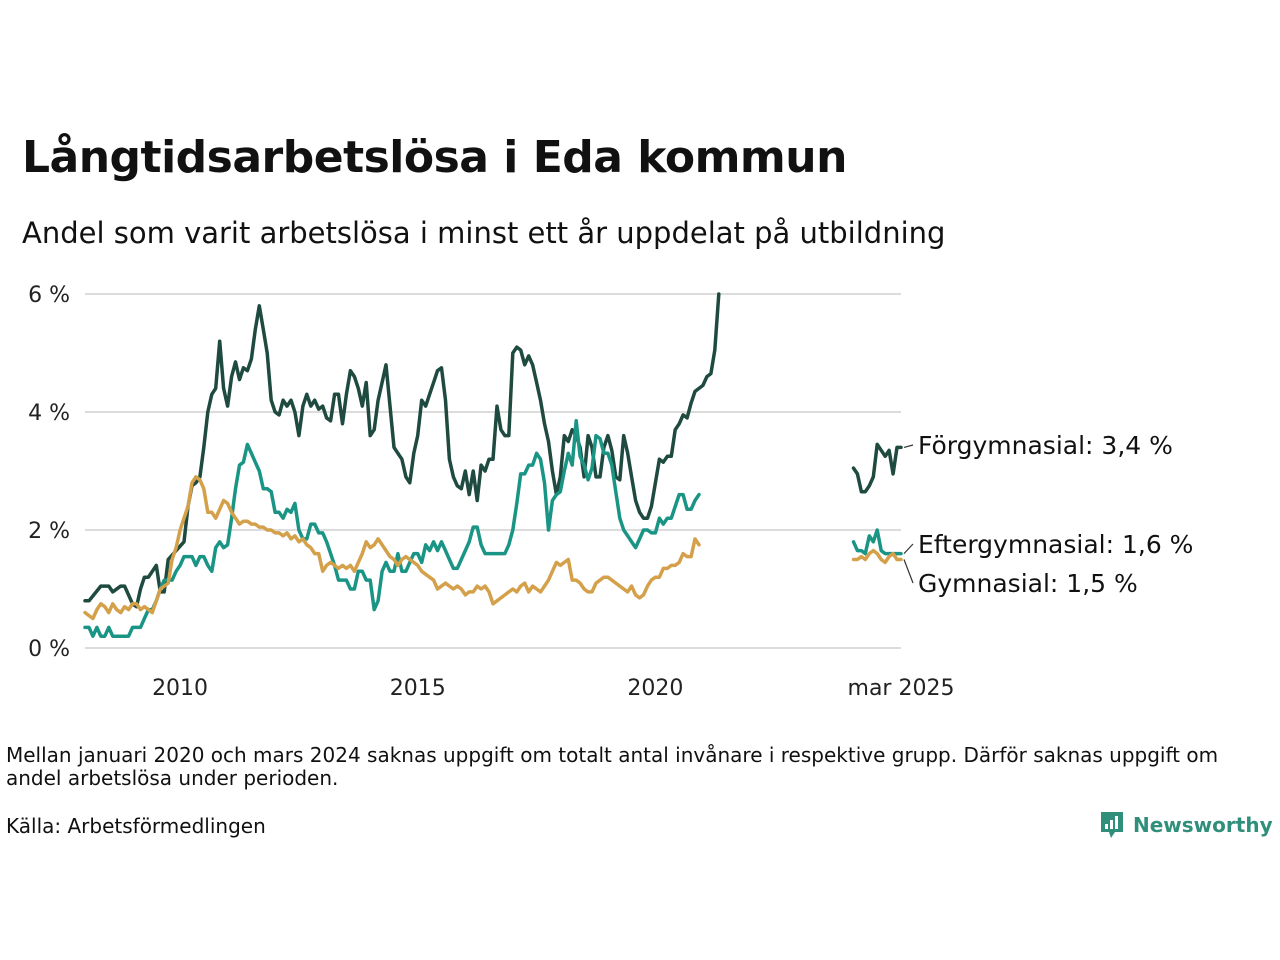  I want to click on y-tick-label: 4 %, so click(49, 413).